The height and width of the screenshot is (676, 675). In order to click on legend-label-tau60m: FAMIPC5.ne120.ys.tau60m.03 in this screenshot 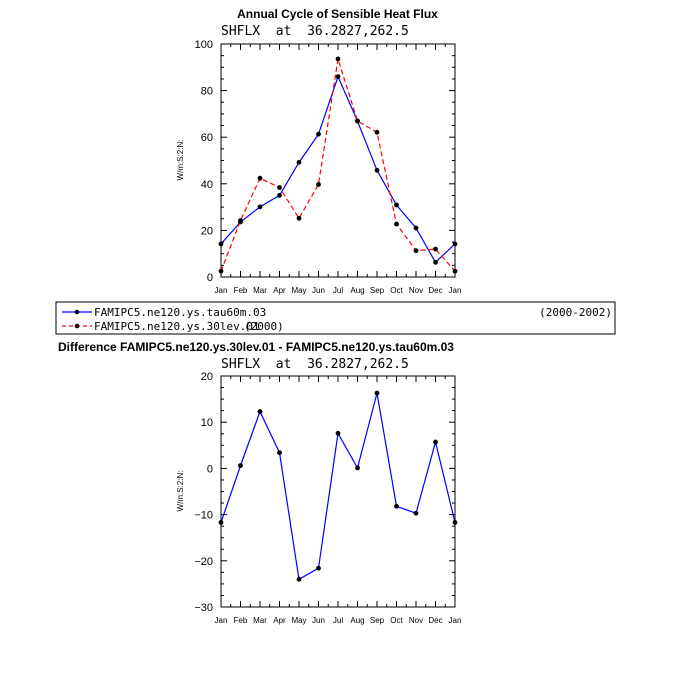, I will do `click(180, 312)`.